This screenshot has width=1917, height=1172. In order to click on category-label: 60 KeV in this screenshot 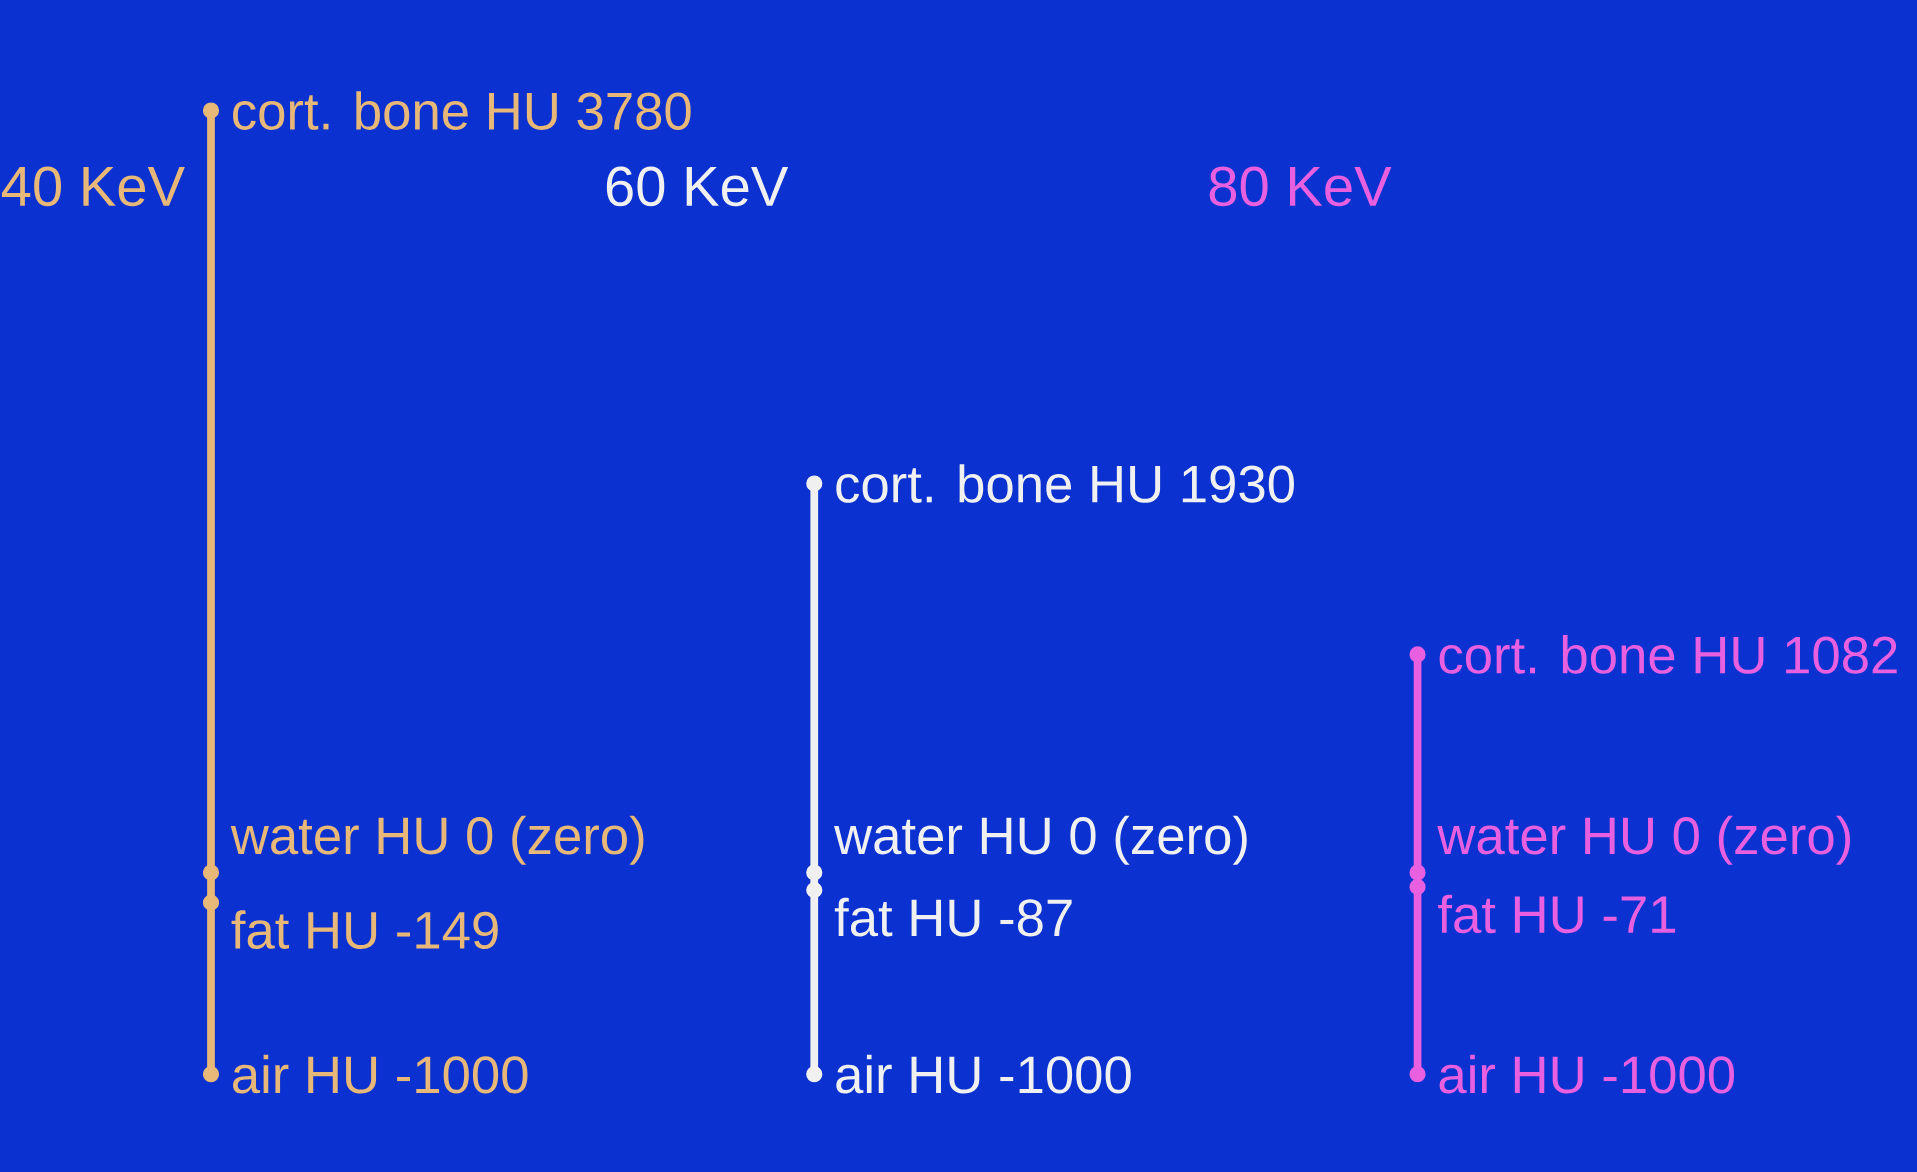, I will do `click(697, 186)`.